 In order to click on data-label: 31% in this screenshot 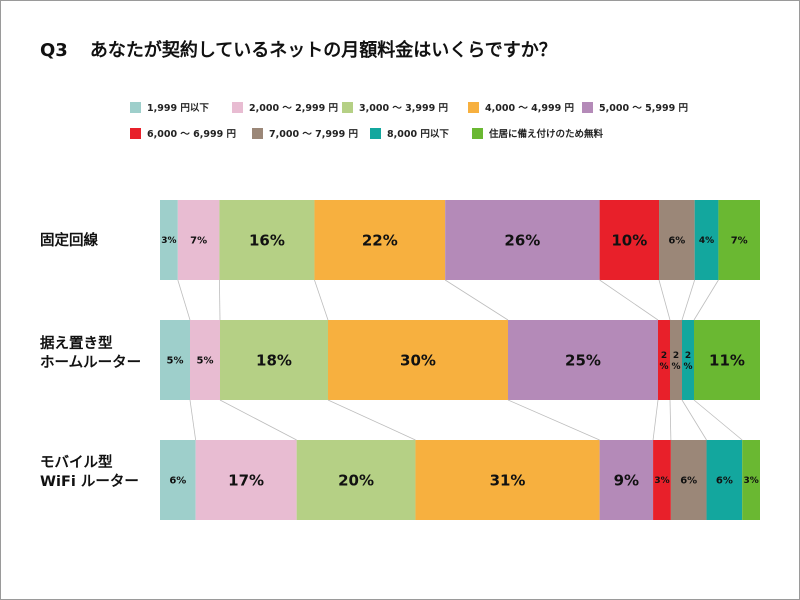, I will do `click(508, 480)`.